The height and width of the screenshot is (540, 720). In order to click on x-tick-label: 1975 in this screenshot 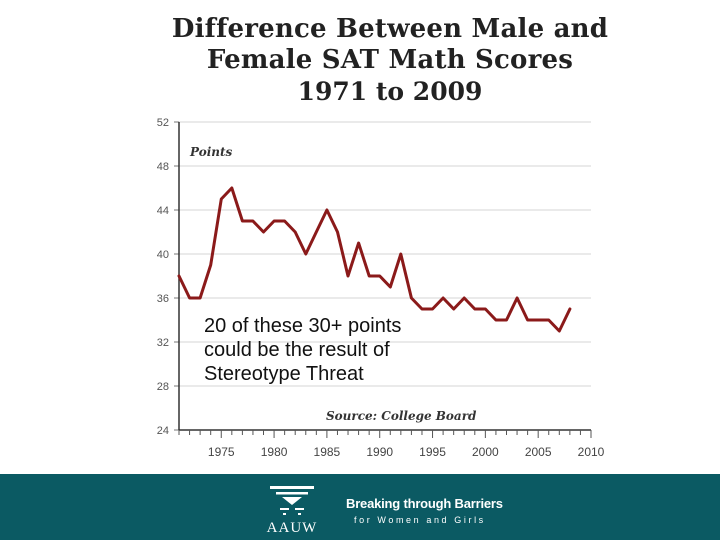, I will do `click(221, 452)`.